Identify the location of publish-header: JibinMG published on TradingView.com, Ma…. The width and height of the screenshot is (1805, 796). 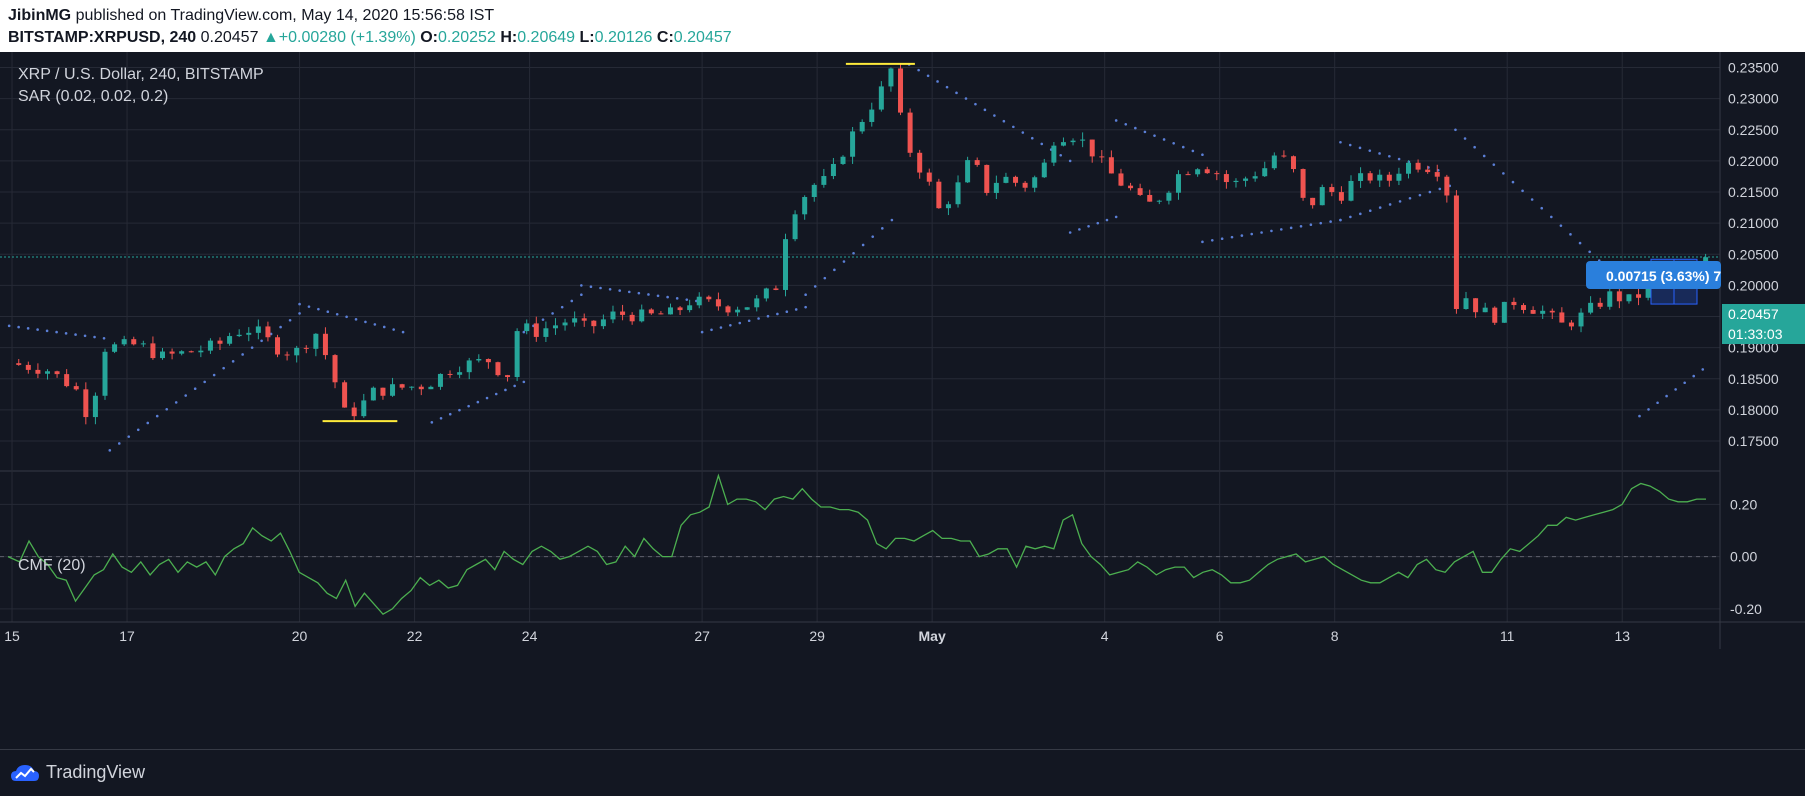
(902, 26).